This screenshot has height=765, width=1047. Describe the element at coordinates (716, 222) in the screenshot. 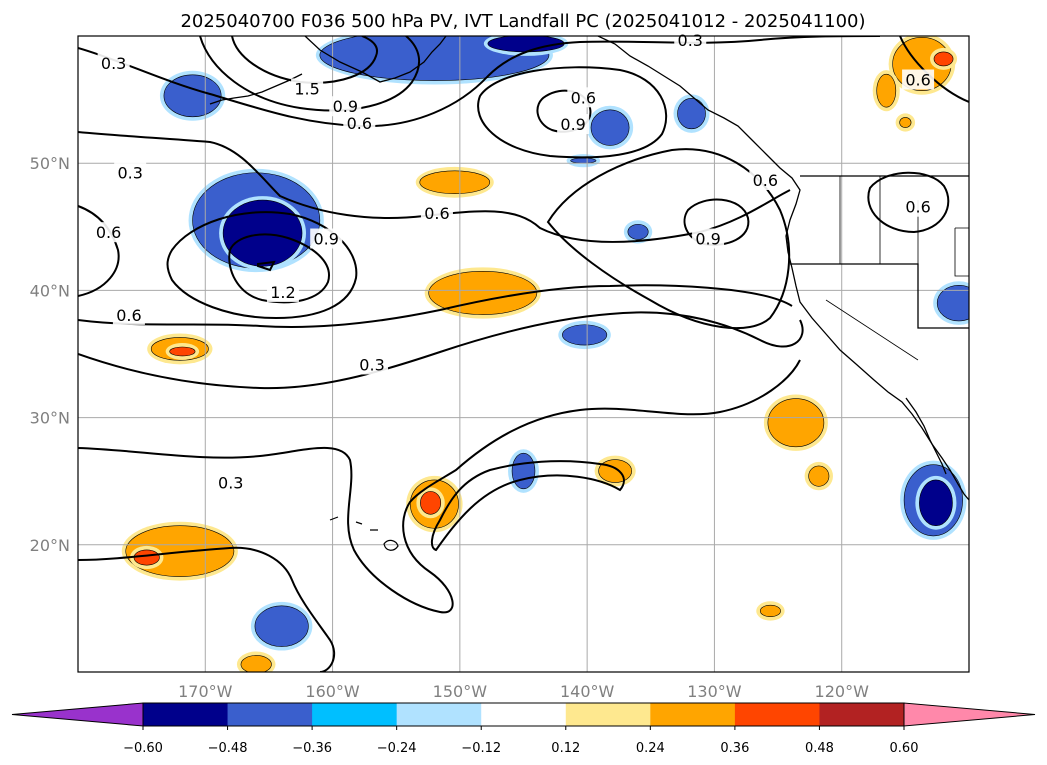

I see `contour-0-9-east` at that location.